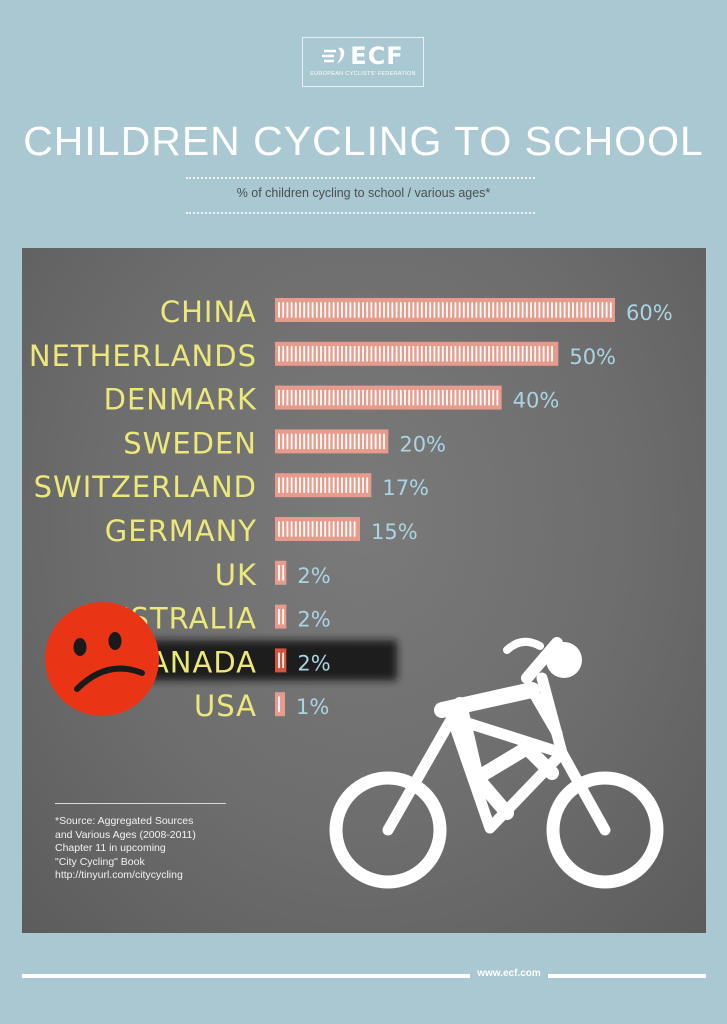 This screenshot has width=727, height=1024. What do you see at coordinates (140, 803) in the screenshot?
I see `footnote-divider` at bounding box center [140, 803].